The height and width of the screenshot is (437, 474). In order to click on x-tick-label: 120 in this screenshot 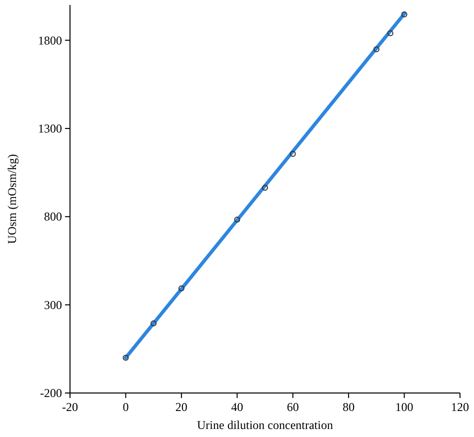, I will do `click(460, 407)`.